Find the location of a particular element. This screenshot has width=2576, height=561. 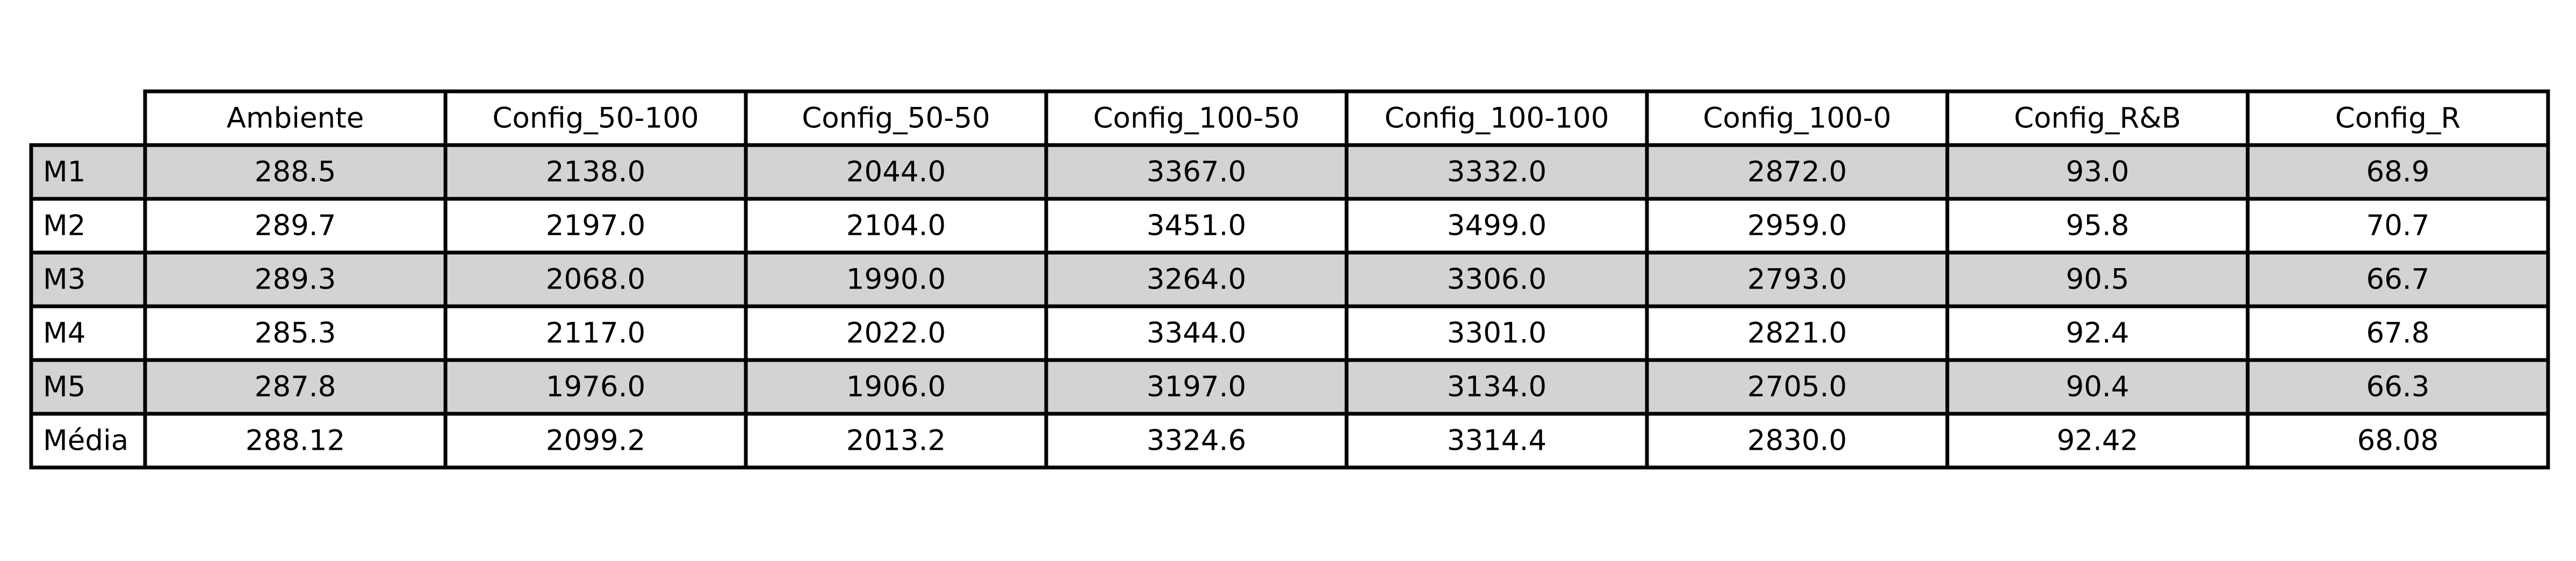

table-cell-value: 3134.0 is located at coordinates (1496, 387).